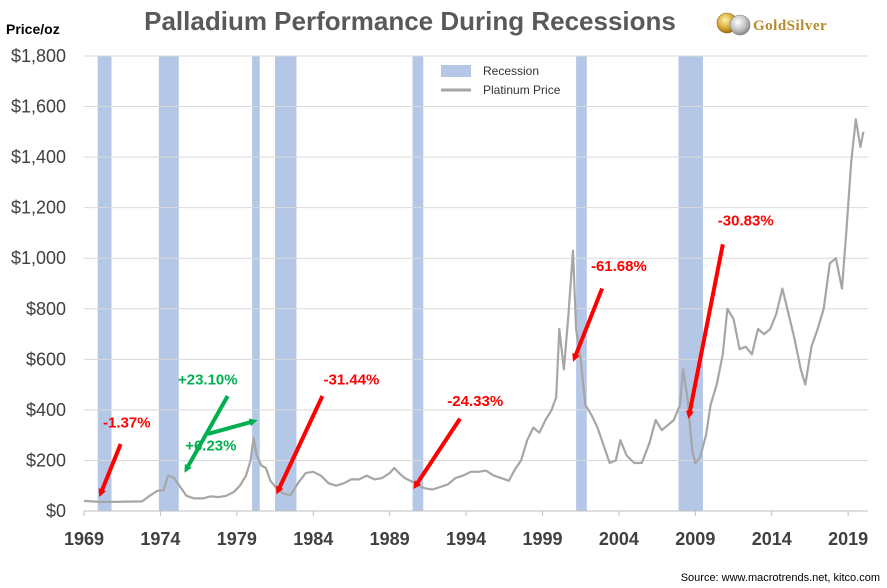 The width and height of the screenshot is (887, 588). What do you see at coordinates (38, 258) in the screenshot?
I see `y-tick-label: $1,000` at bounding box center [38, 258].